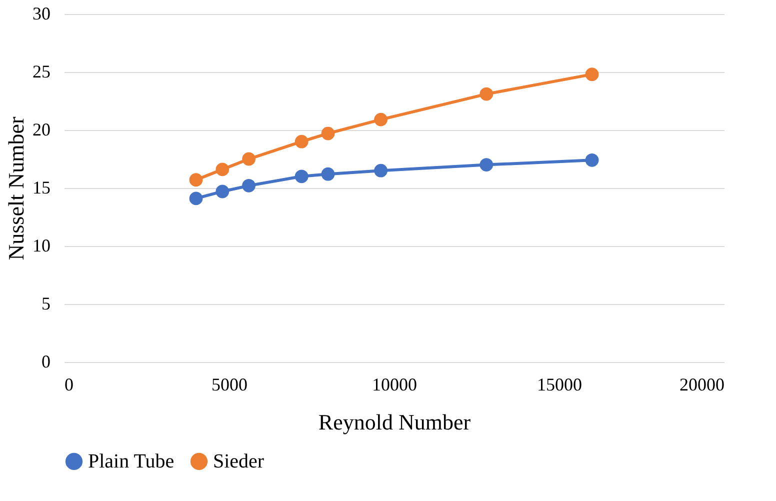  I want to click on y-tick-label: 25, so click(41, 72).